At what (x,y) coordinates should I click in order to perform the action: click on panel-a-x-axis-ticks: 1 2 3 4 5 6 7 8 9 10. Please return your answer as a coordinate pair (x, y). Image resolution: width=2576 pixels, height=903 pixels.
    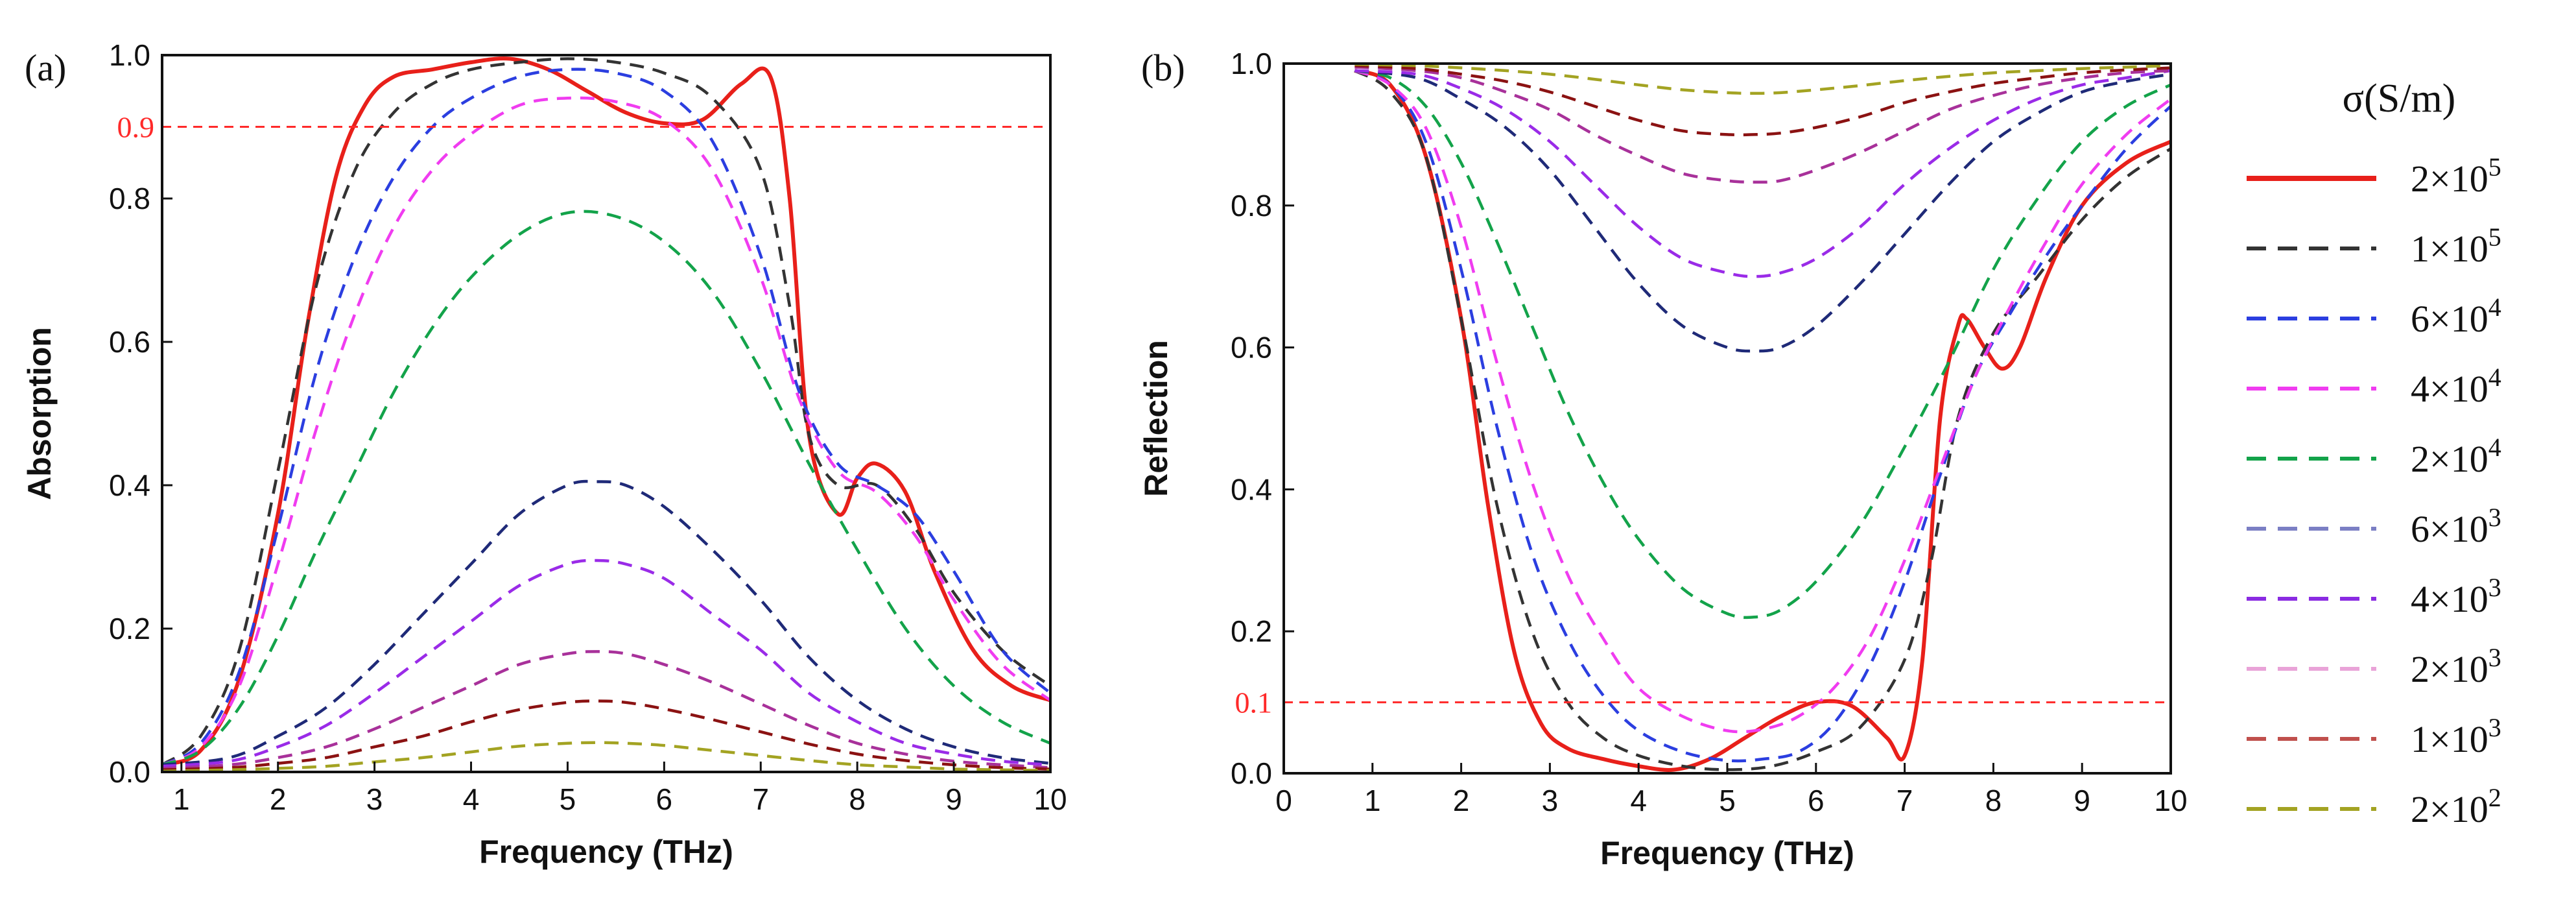
    Looking at the image, I should click on (620, 789).